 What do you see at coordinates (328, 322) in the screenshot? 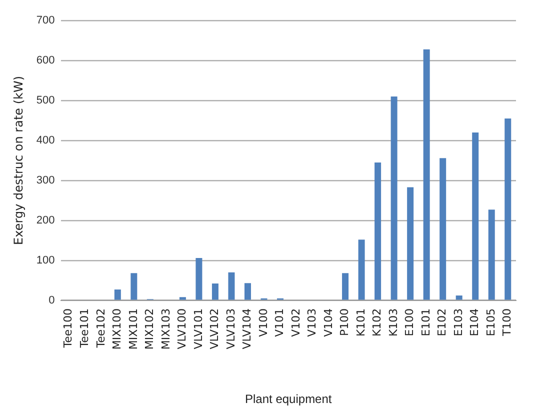
I see `x-tick-label: V104` at bounding box center [328, 322].